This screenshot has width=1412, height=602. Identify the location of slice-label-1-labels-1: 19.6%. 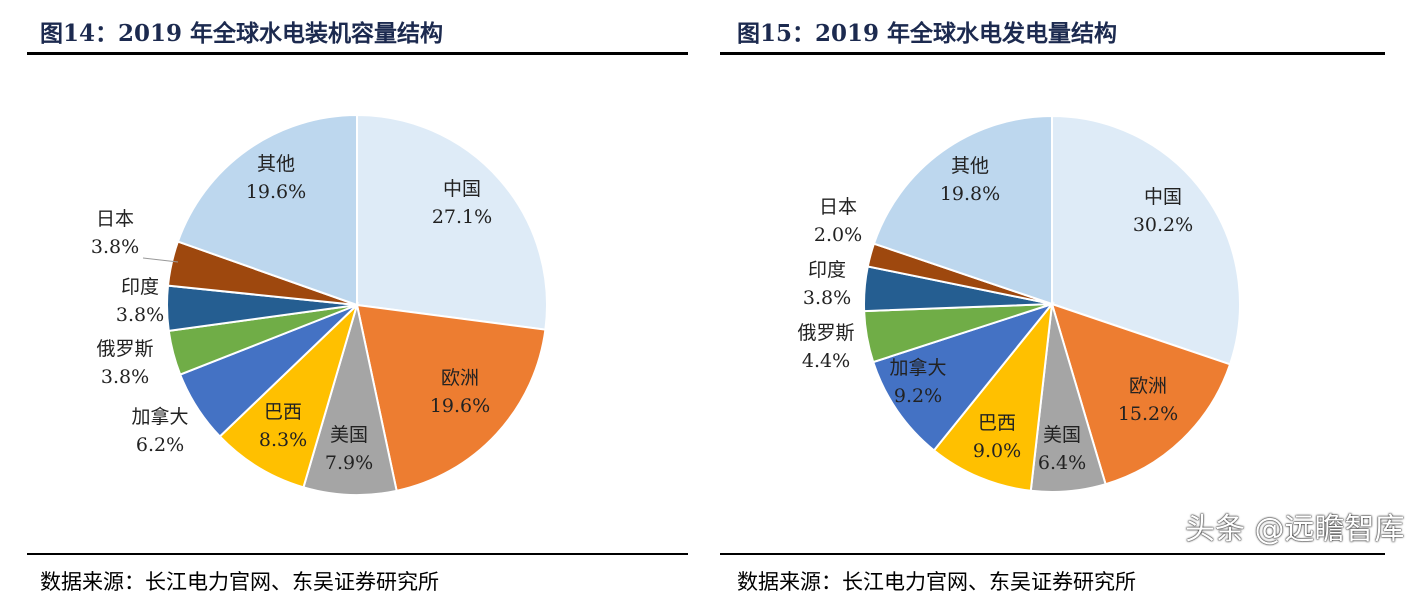
(460, 406).